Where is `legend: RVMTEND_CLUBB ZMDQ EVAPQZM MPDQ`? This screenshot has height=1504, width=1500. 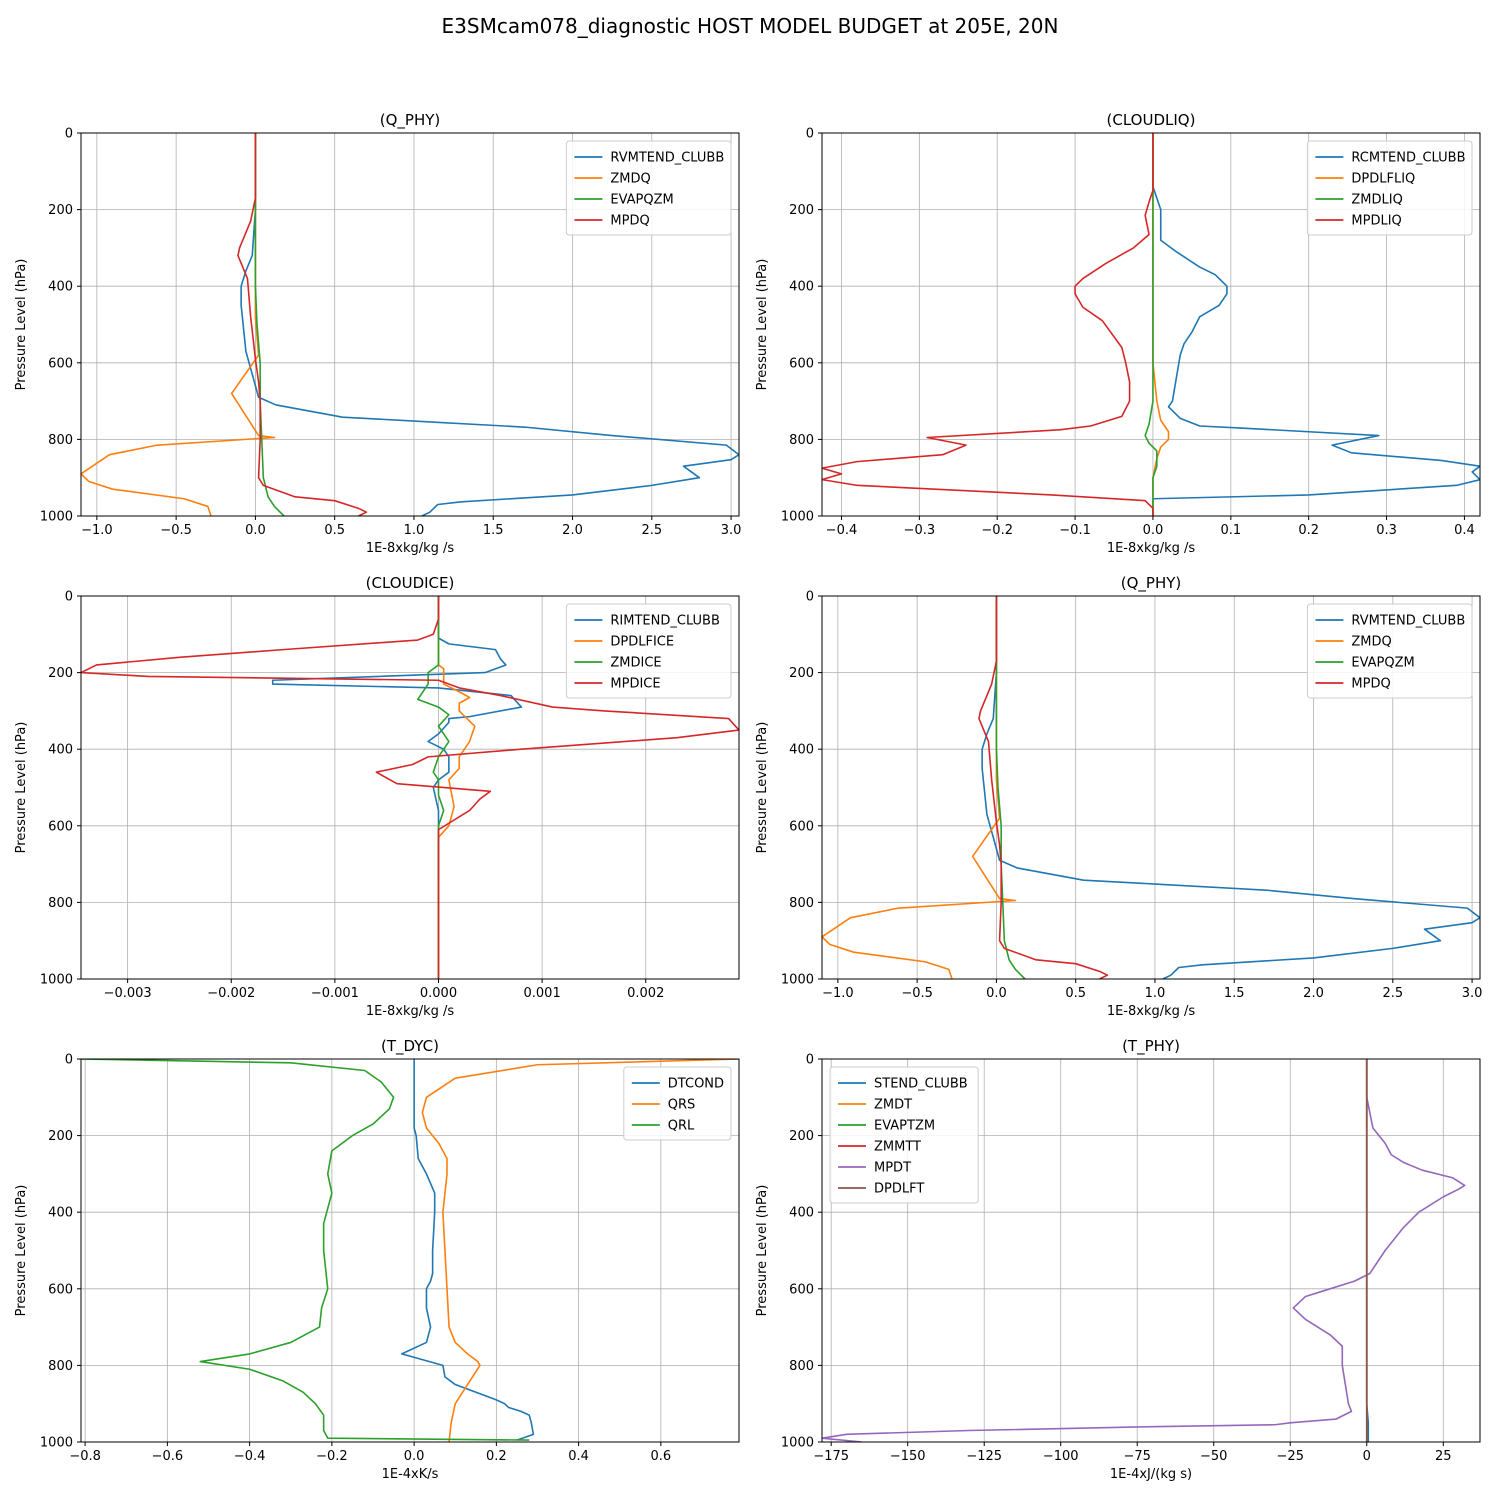
legend: RVMTEND_CLUBB ZMDQ EVAPQZM MPDQ is located at coordinates (1389, 651).